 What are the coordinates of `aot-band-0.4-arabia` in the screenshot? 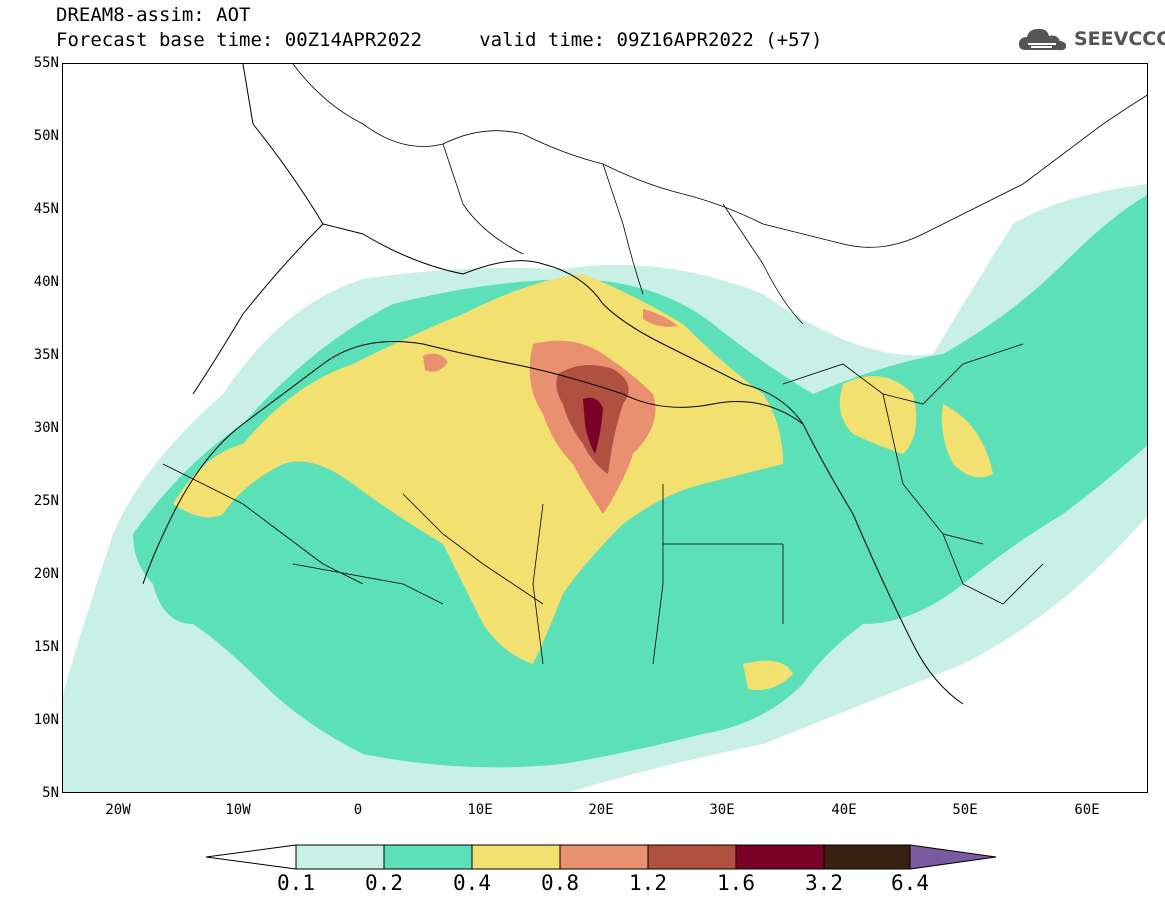 It's located at (878, 415).